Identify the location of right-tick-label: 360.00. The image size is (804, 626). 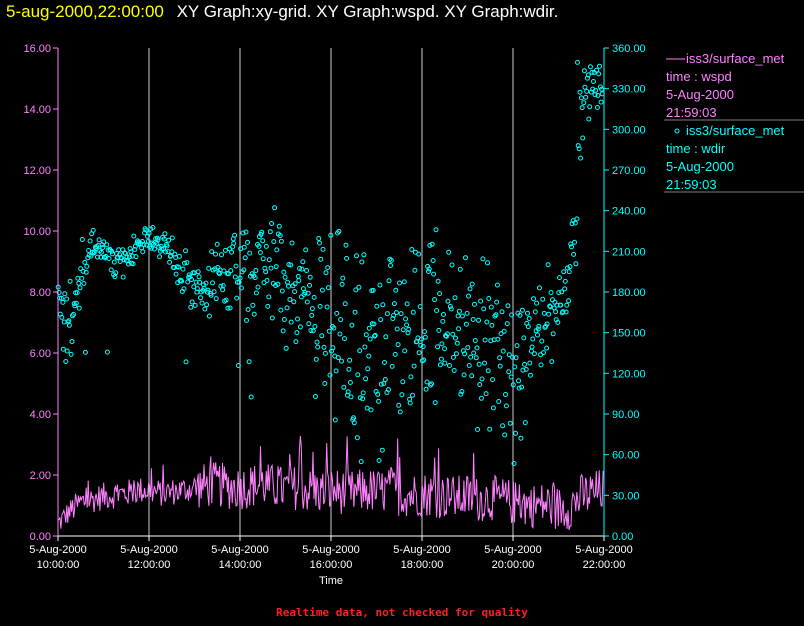
(629, 49).